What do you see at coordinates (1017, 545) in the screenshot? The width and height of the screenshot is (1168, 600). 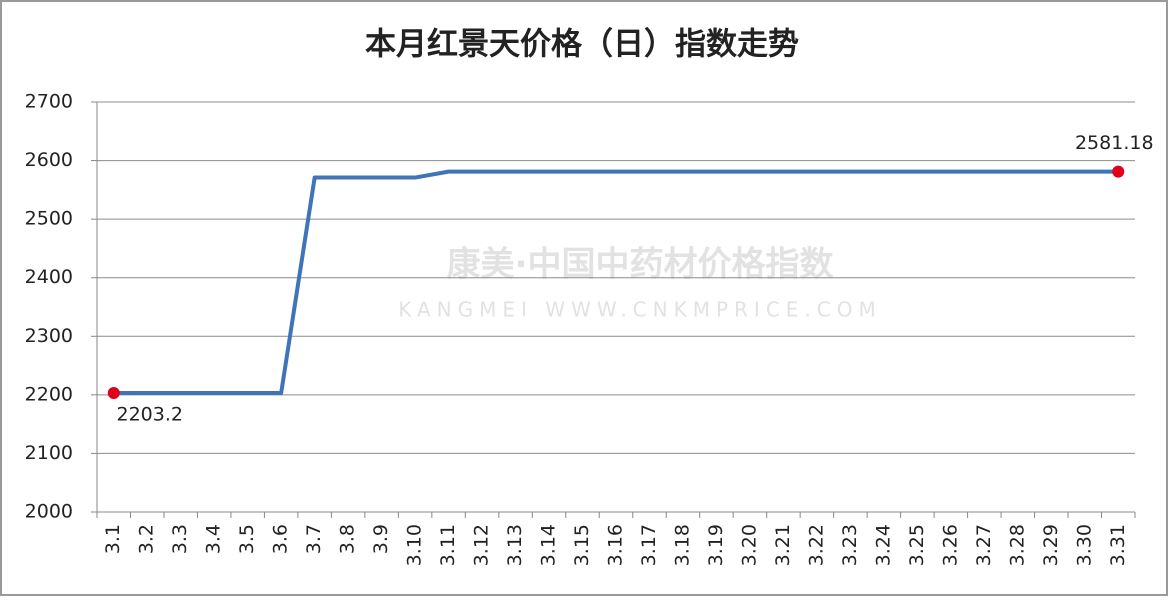 I see `x-tick-label: 3.28` at bounding box center [1017, 545].